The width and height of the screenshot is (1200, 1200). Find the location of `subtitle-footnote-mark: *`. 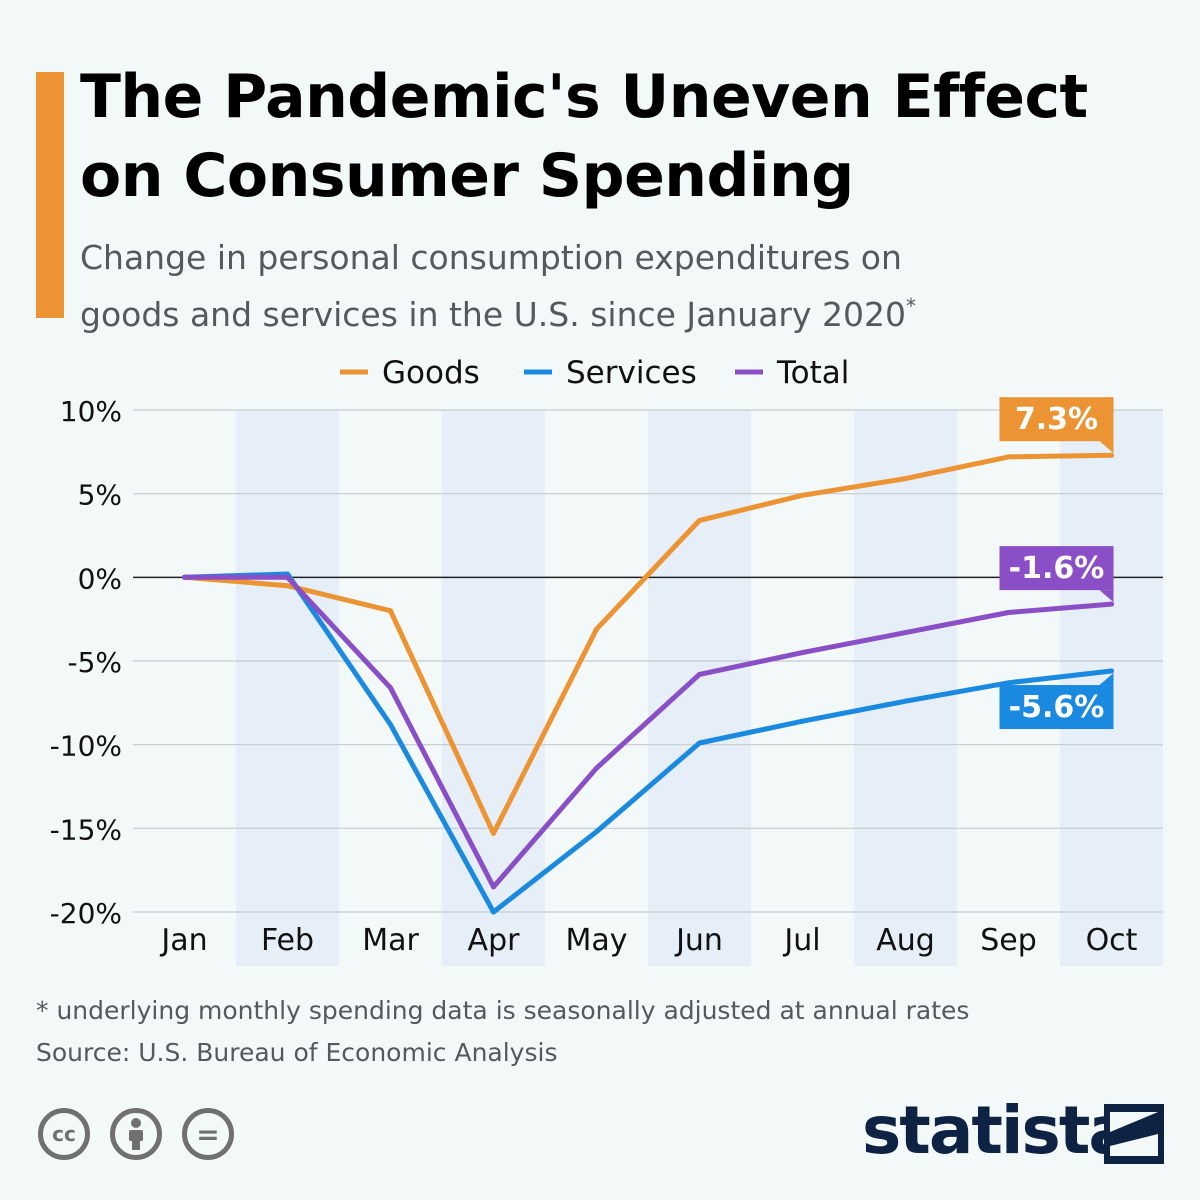

subtitle-footnote-mark: * is located at coordinates (911, 306).